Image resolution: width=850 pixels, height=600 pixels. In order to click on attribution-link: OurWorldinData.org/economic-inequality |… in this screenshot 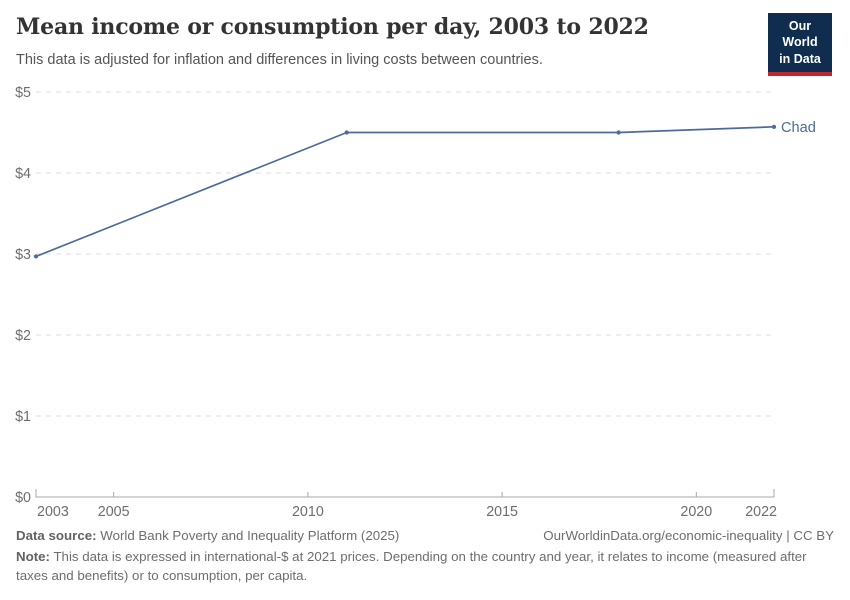, I will do `click(688, 535)`.